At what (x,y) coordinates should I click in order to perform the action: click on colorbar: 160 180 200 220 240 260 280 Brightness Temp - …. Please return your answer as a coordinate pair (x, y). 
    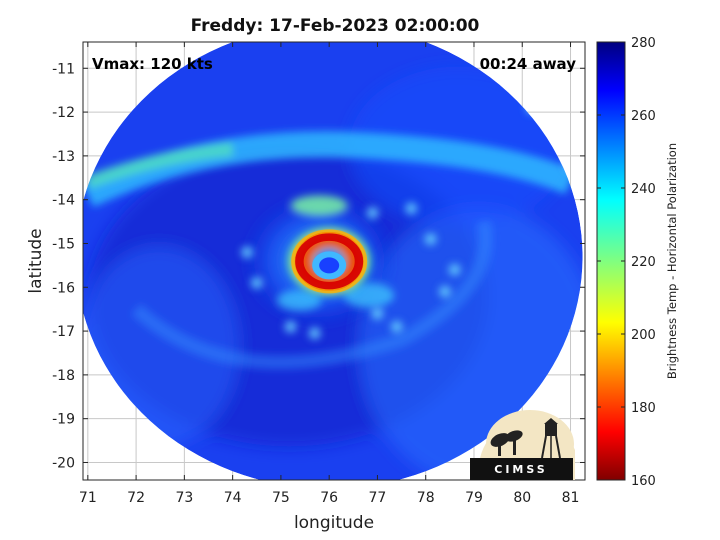
    Looking at the image, I should click on (637, 262).